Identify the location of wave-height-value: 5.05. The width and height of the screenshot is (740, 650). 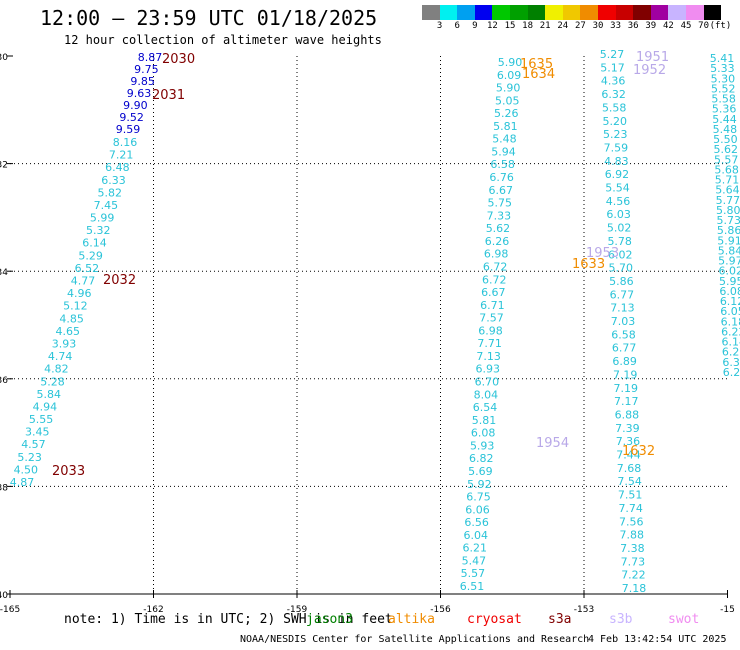
(507, 100).